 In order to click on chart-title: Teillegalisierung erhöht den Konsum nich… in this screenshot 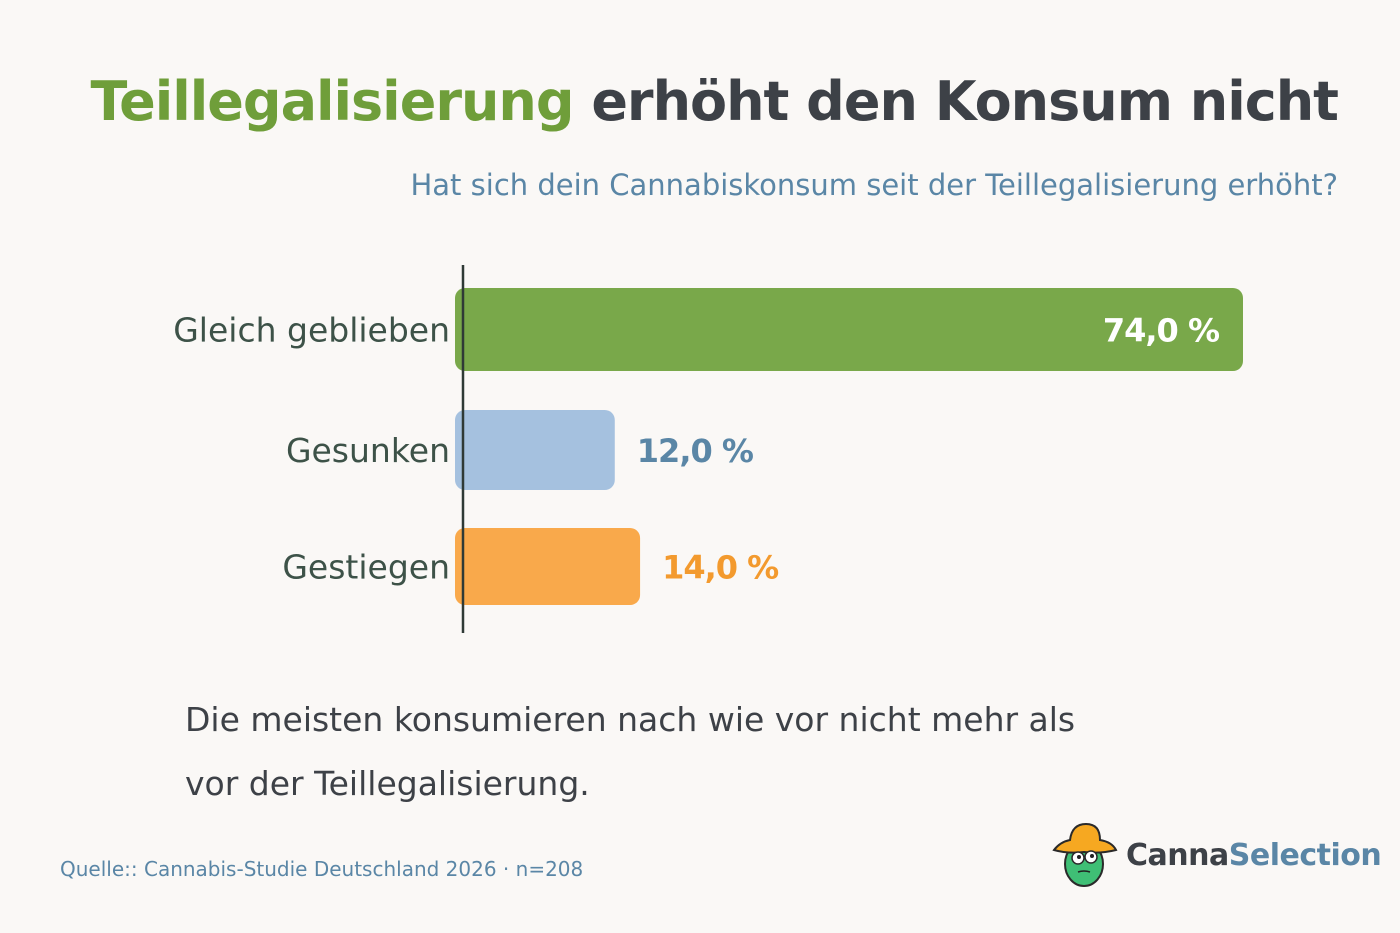, I will do `click(714, 101)`.